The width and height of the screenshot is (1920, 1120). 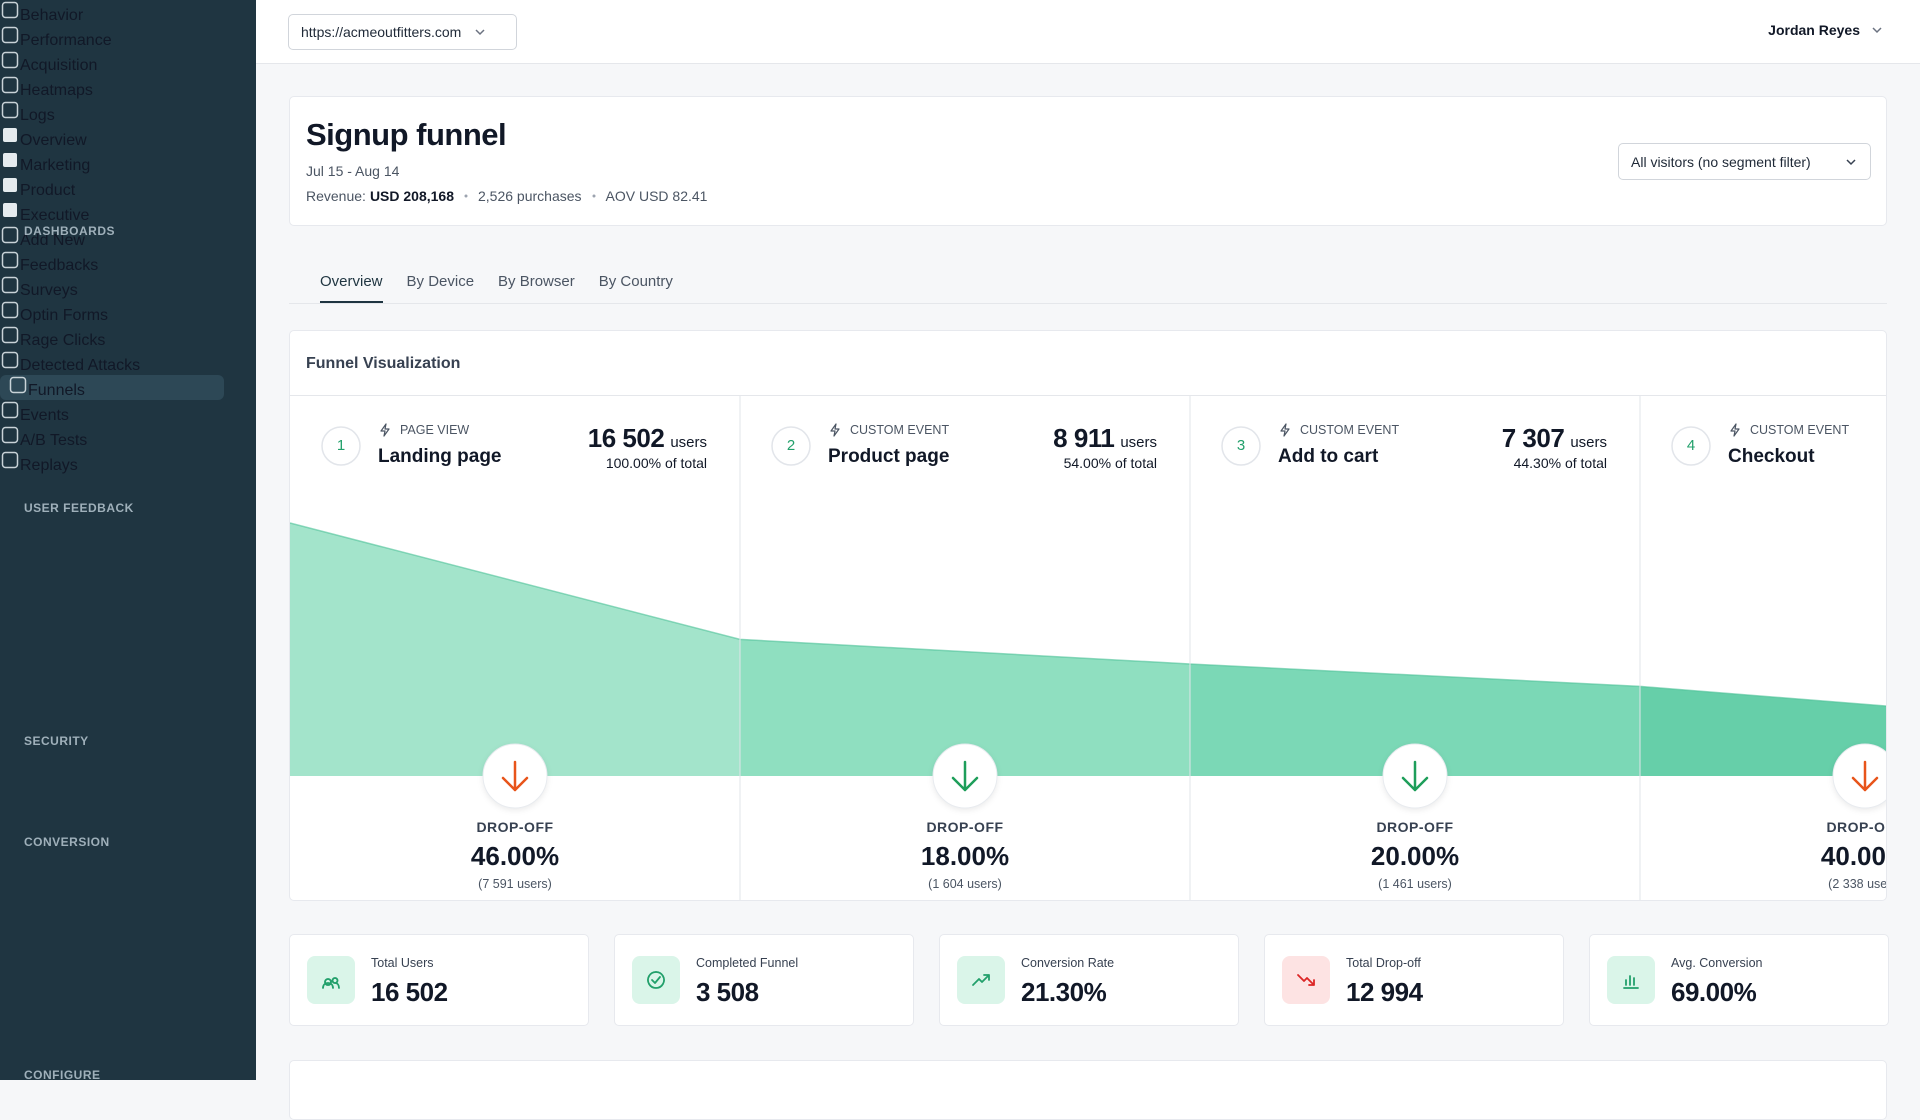 What do you see at coordinates (128, 462) in the screenshot?
I see `nav-item: Replays` at bounding box center [128, 462].